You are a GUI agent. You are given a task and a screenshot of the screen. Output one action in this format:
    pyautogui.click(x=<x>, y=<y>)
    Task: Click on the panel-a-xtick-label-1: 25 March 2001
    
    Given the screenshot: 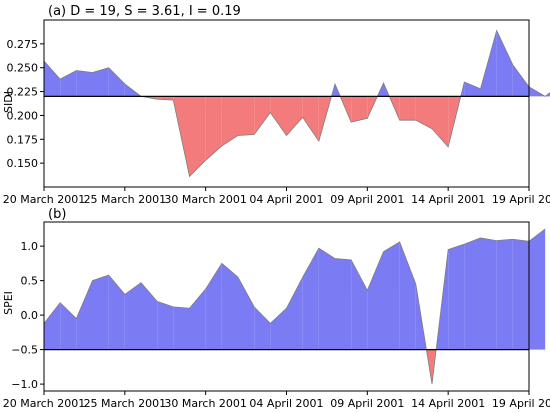 What is the action you would take?
    pyautogui.click(x=125, y=199)
    